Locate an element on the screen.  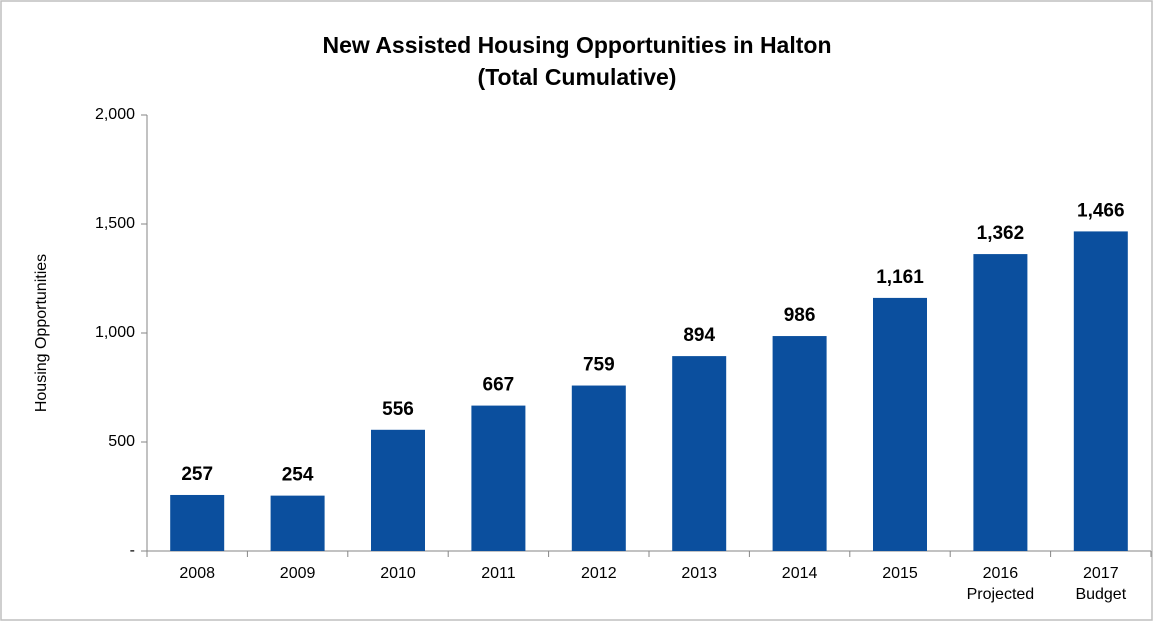
chart-subtitle: (Total Cumulative) is located at coordinates (577, 77).